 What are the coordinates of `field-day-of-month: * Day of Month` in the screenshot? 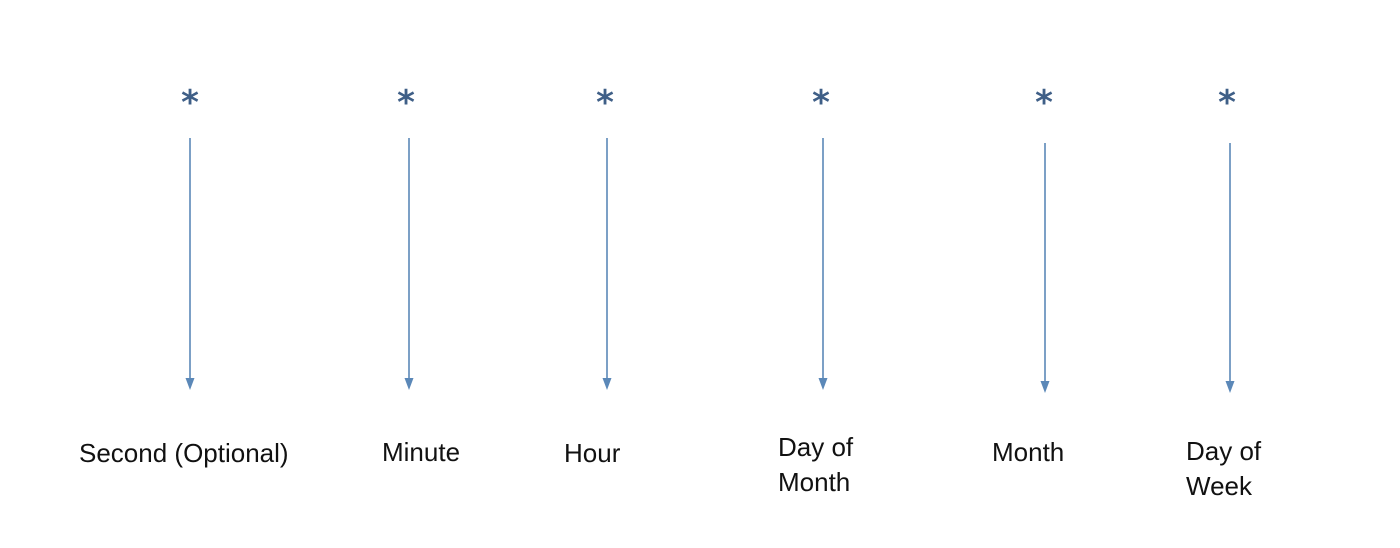 It's located at (815, 274).